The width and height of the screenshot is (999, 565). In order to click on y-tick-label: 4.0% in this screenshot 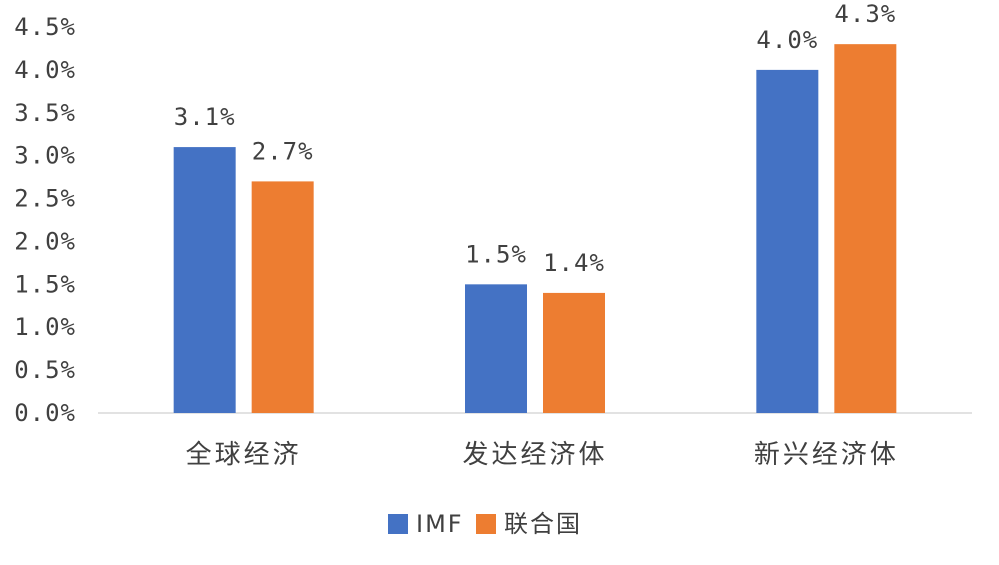, I will do `click(45, 70)`.